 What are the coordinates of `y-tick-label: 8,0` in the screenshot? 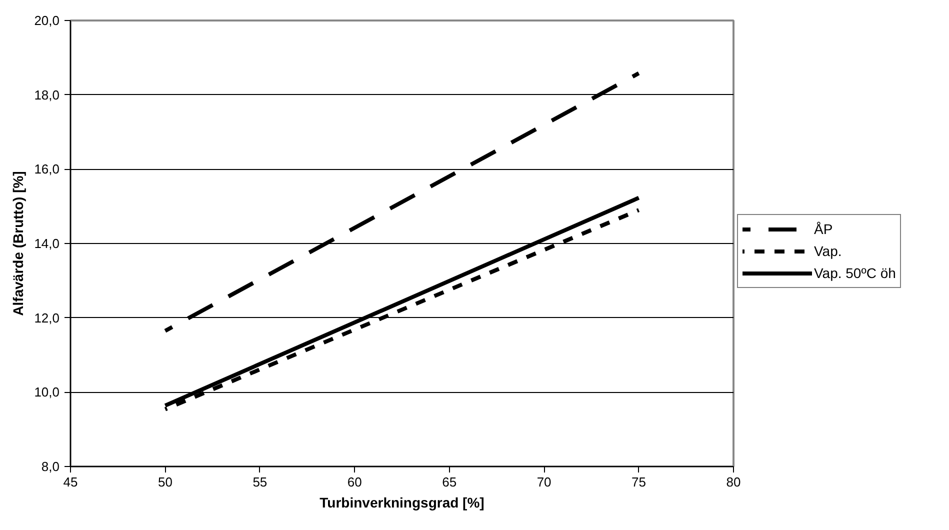 It's located at (50, 466).